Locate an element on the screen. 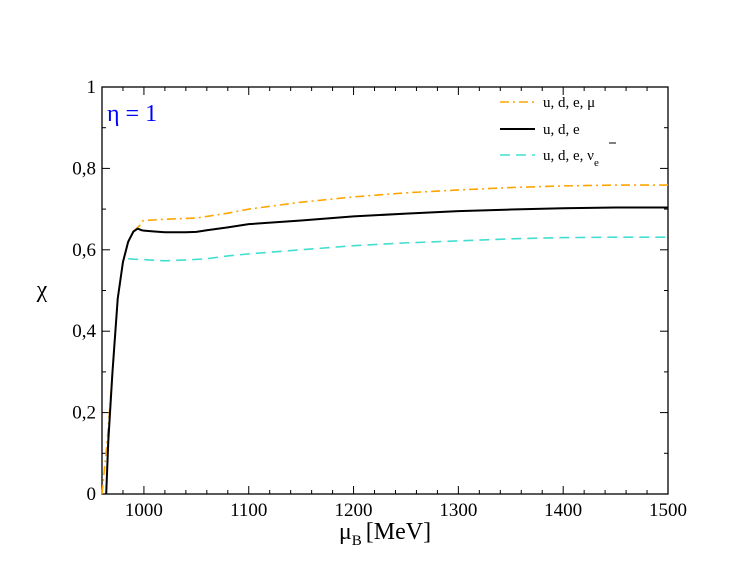 The width and height of the screenshot is (752, 581). legend-label-2: u, d, e, νe is located at coordinates (571, 158).